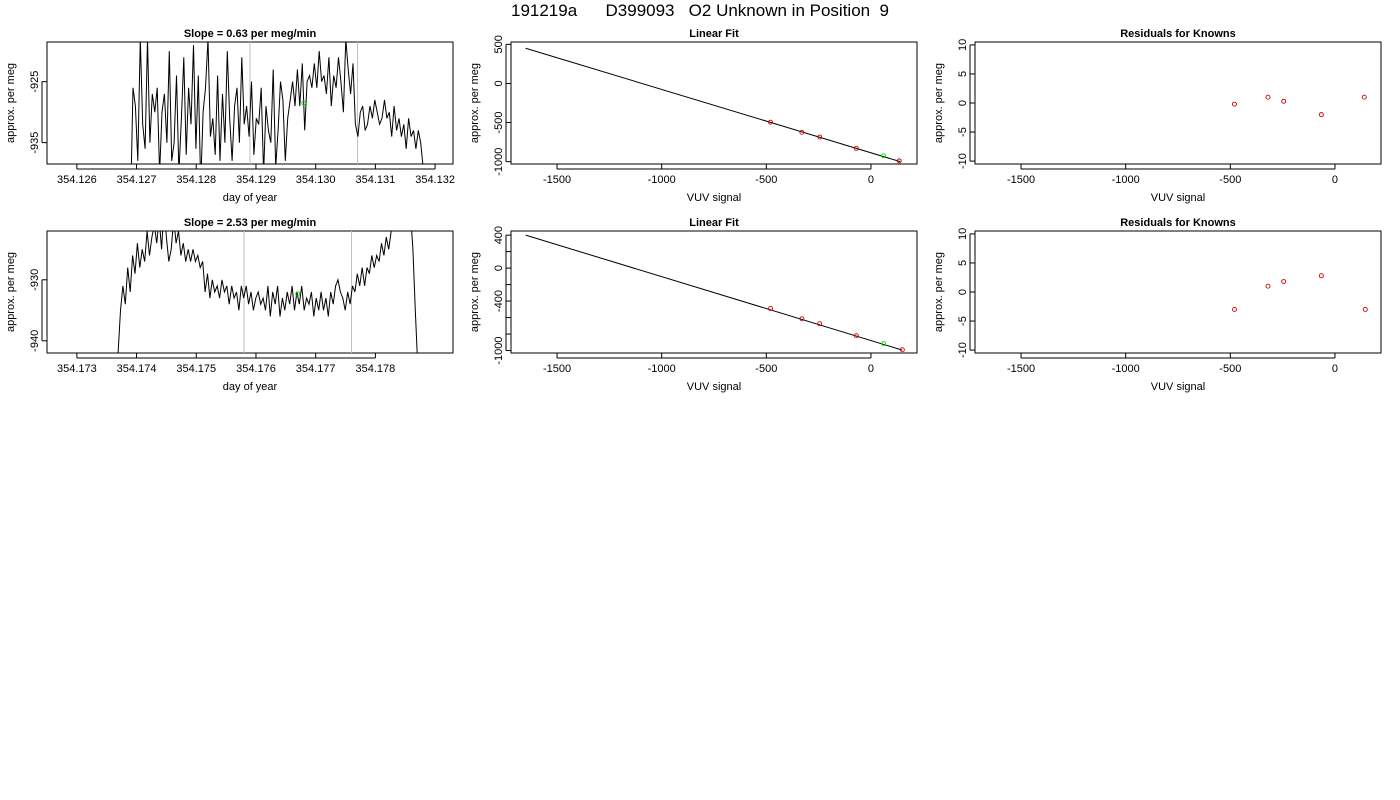  What do you see at coordinates (35, 82) in the screenshot?
I see `y-tick-label: -925` at bounding box center [35, 82].